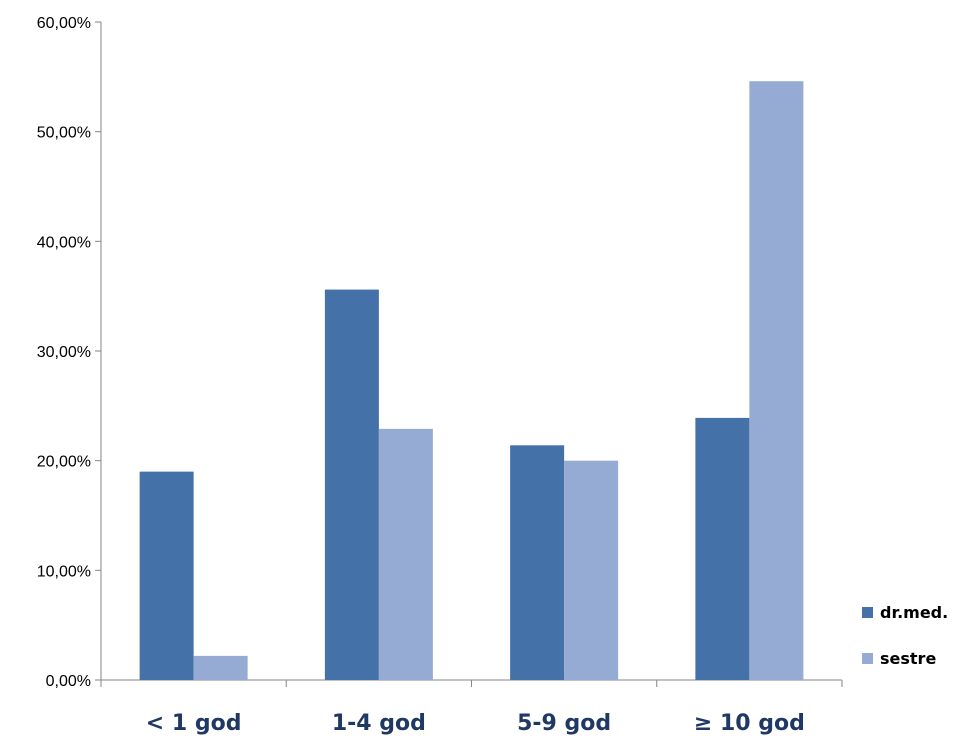 This screenshot has width=973, height=745. I want to click on legend-label: dr.med., so click(914, 612).